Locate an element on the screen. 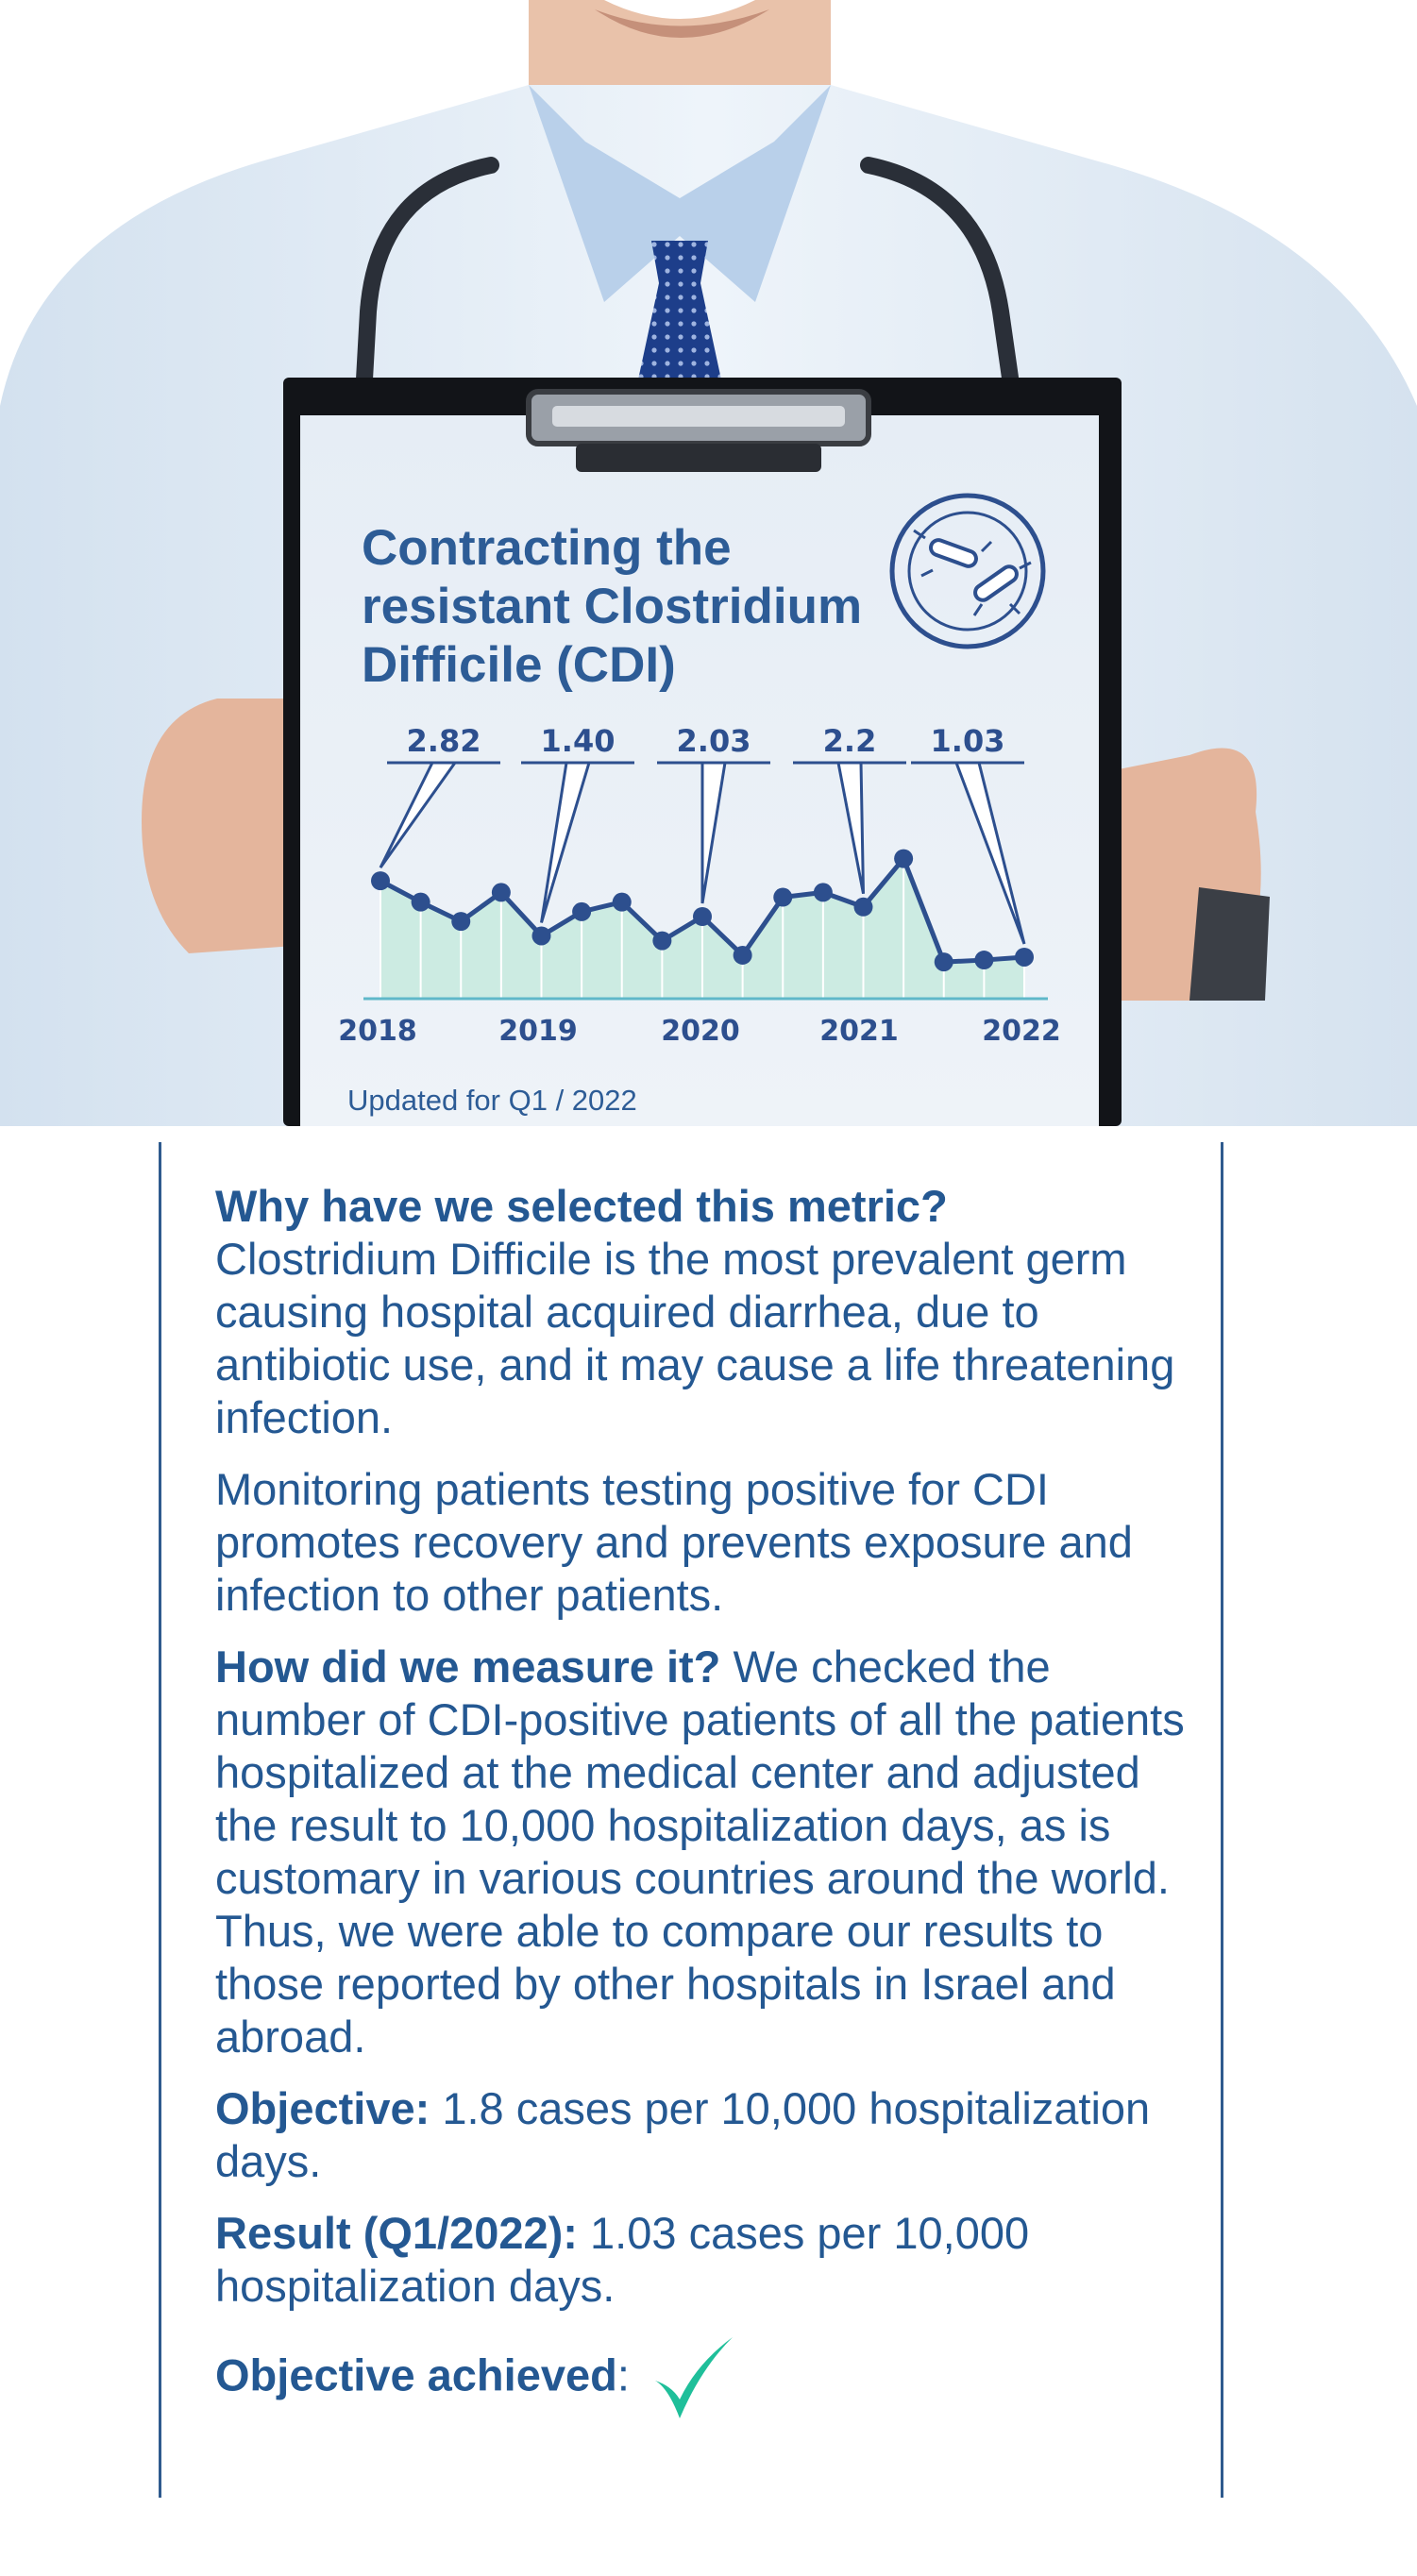 This screenshot has height=2576, width=1417. why-heading: Why have we selected this metric? is located at coordinates (581, 1206).